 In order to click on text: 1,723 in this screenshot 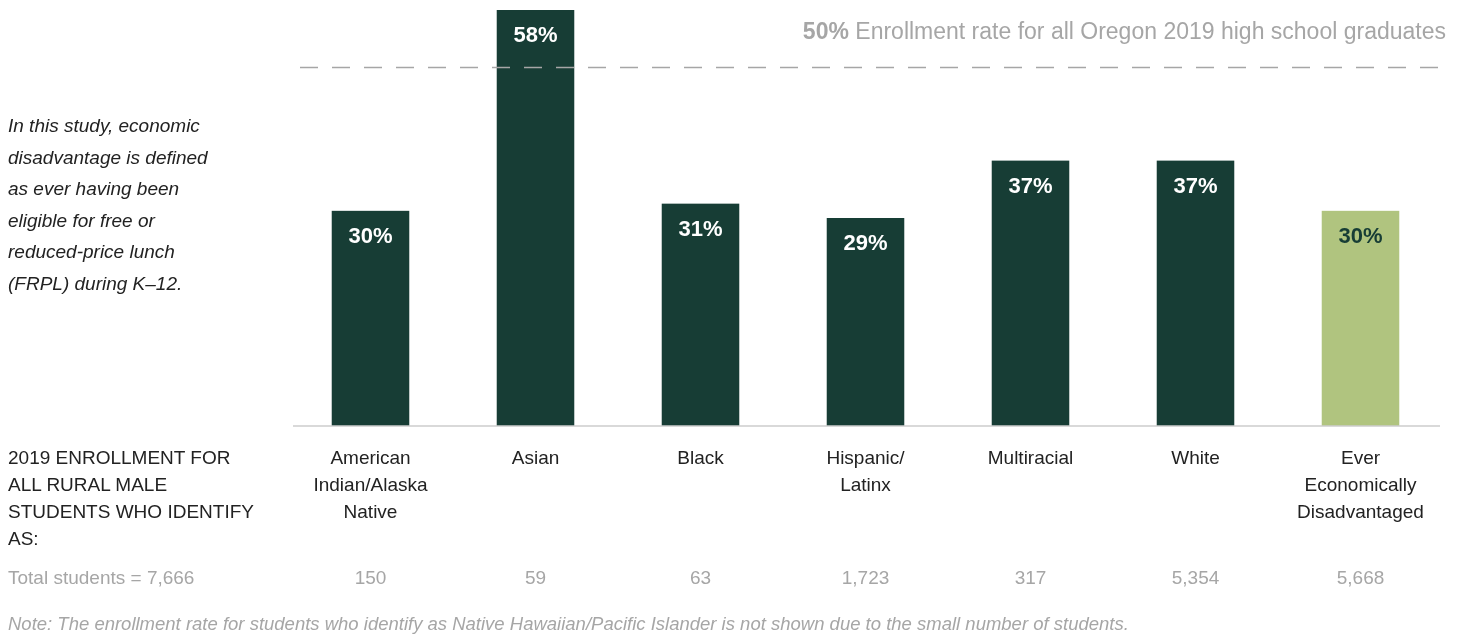, I will do `click(865, 577)`.